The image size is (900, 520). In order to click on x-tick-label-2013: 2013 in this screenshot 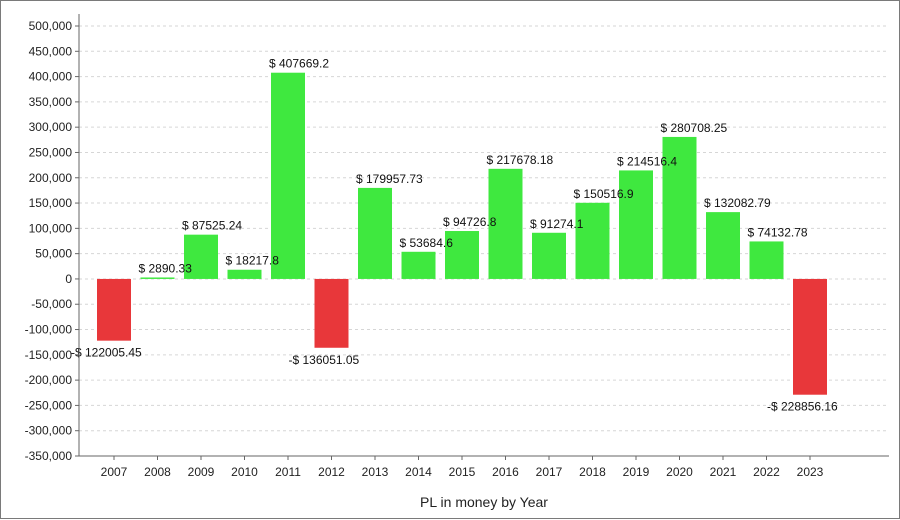, I will do `click(375, 472)`.